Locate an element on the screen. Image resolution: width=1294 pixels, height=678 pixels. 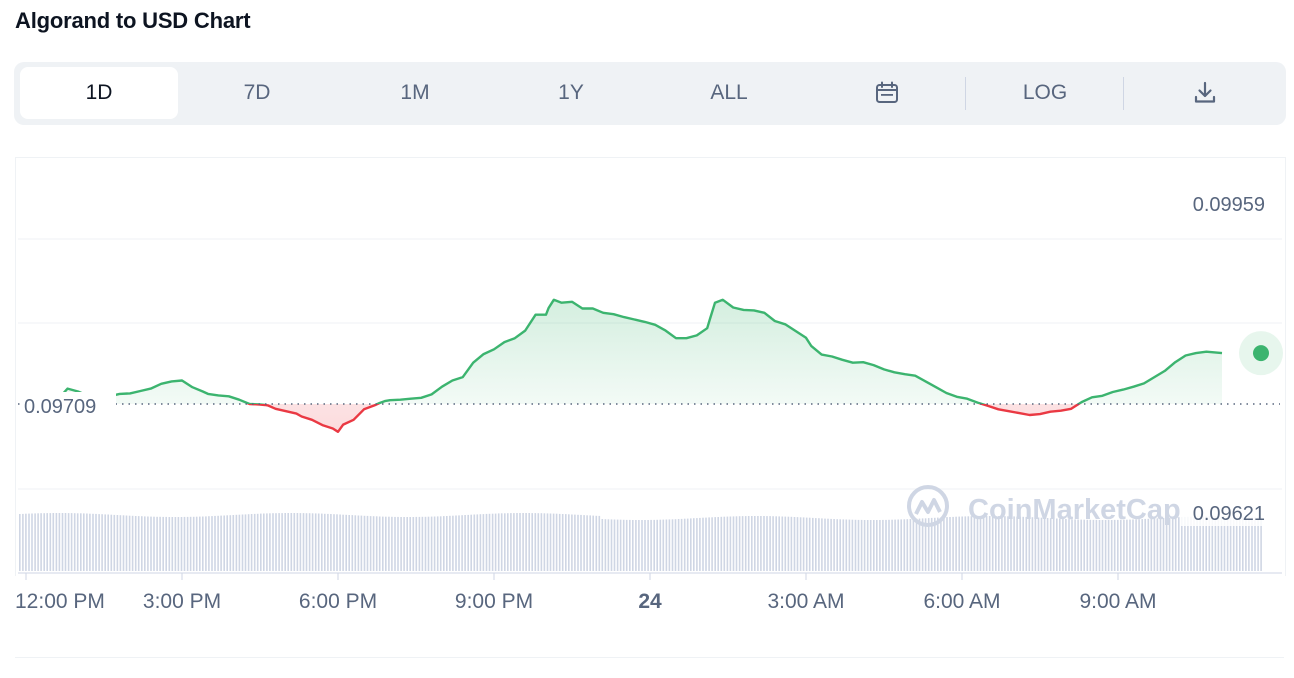
date-range-button is located at coordinates (887, 93).